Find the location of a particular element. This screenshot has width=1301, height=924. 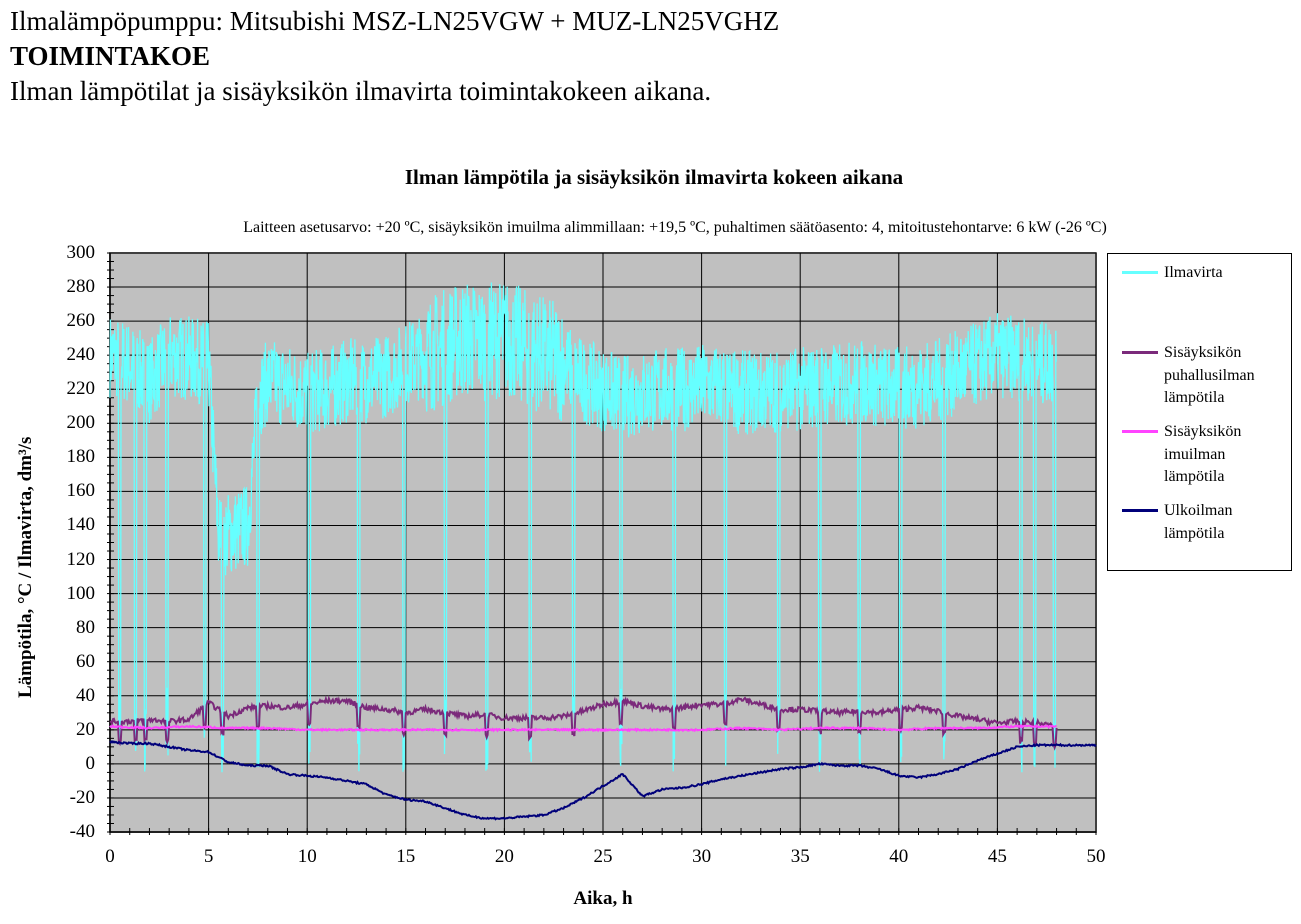

y-tick-label: 100 is located at coordinates (81, 593).